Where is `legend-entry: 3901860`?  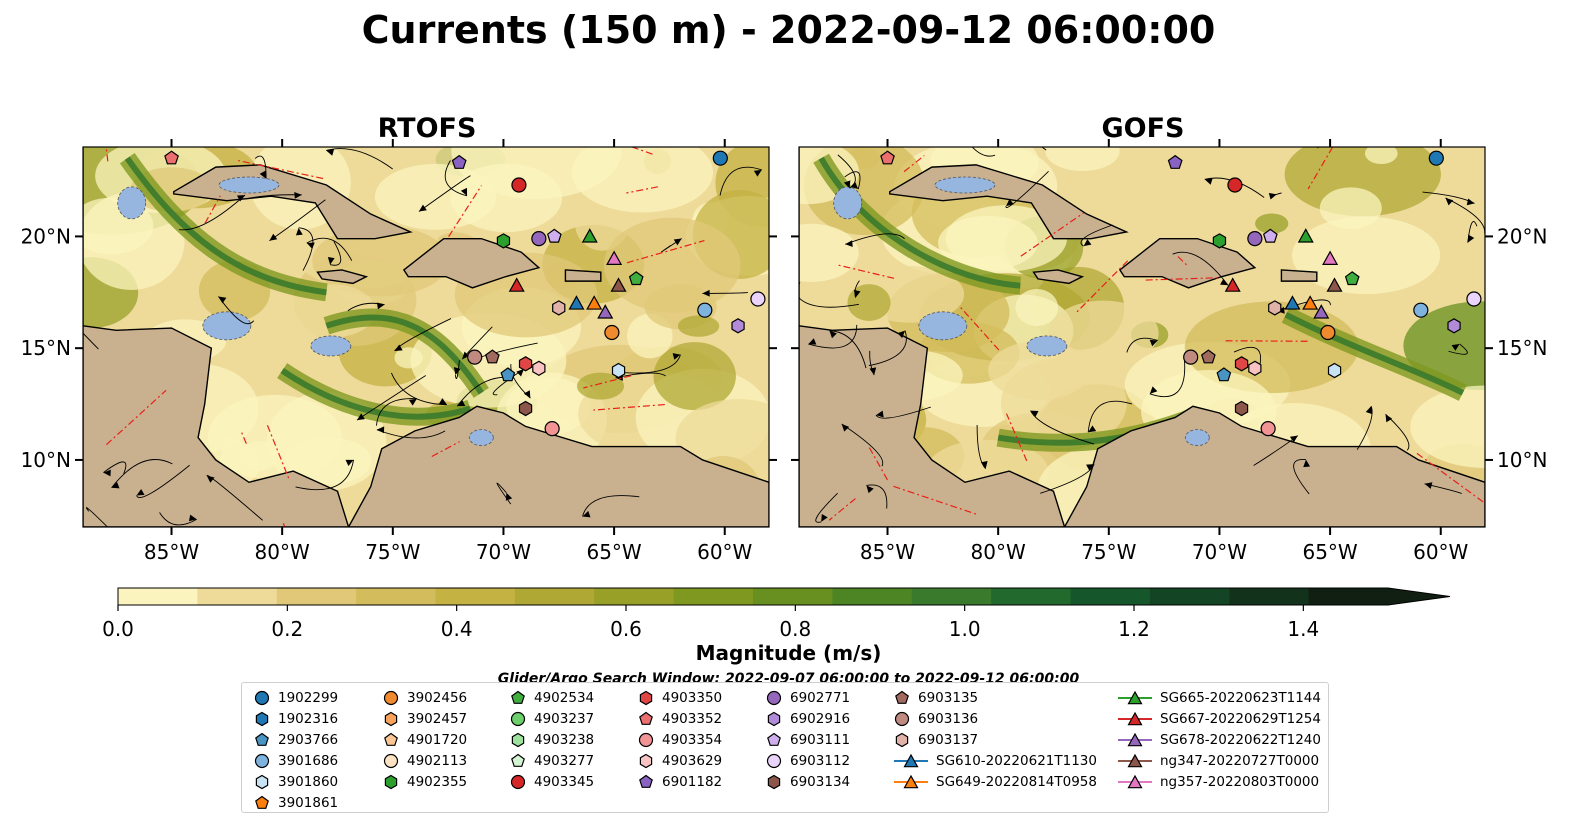 legend-entry: 3901860 is located at coordinates (296, 781).